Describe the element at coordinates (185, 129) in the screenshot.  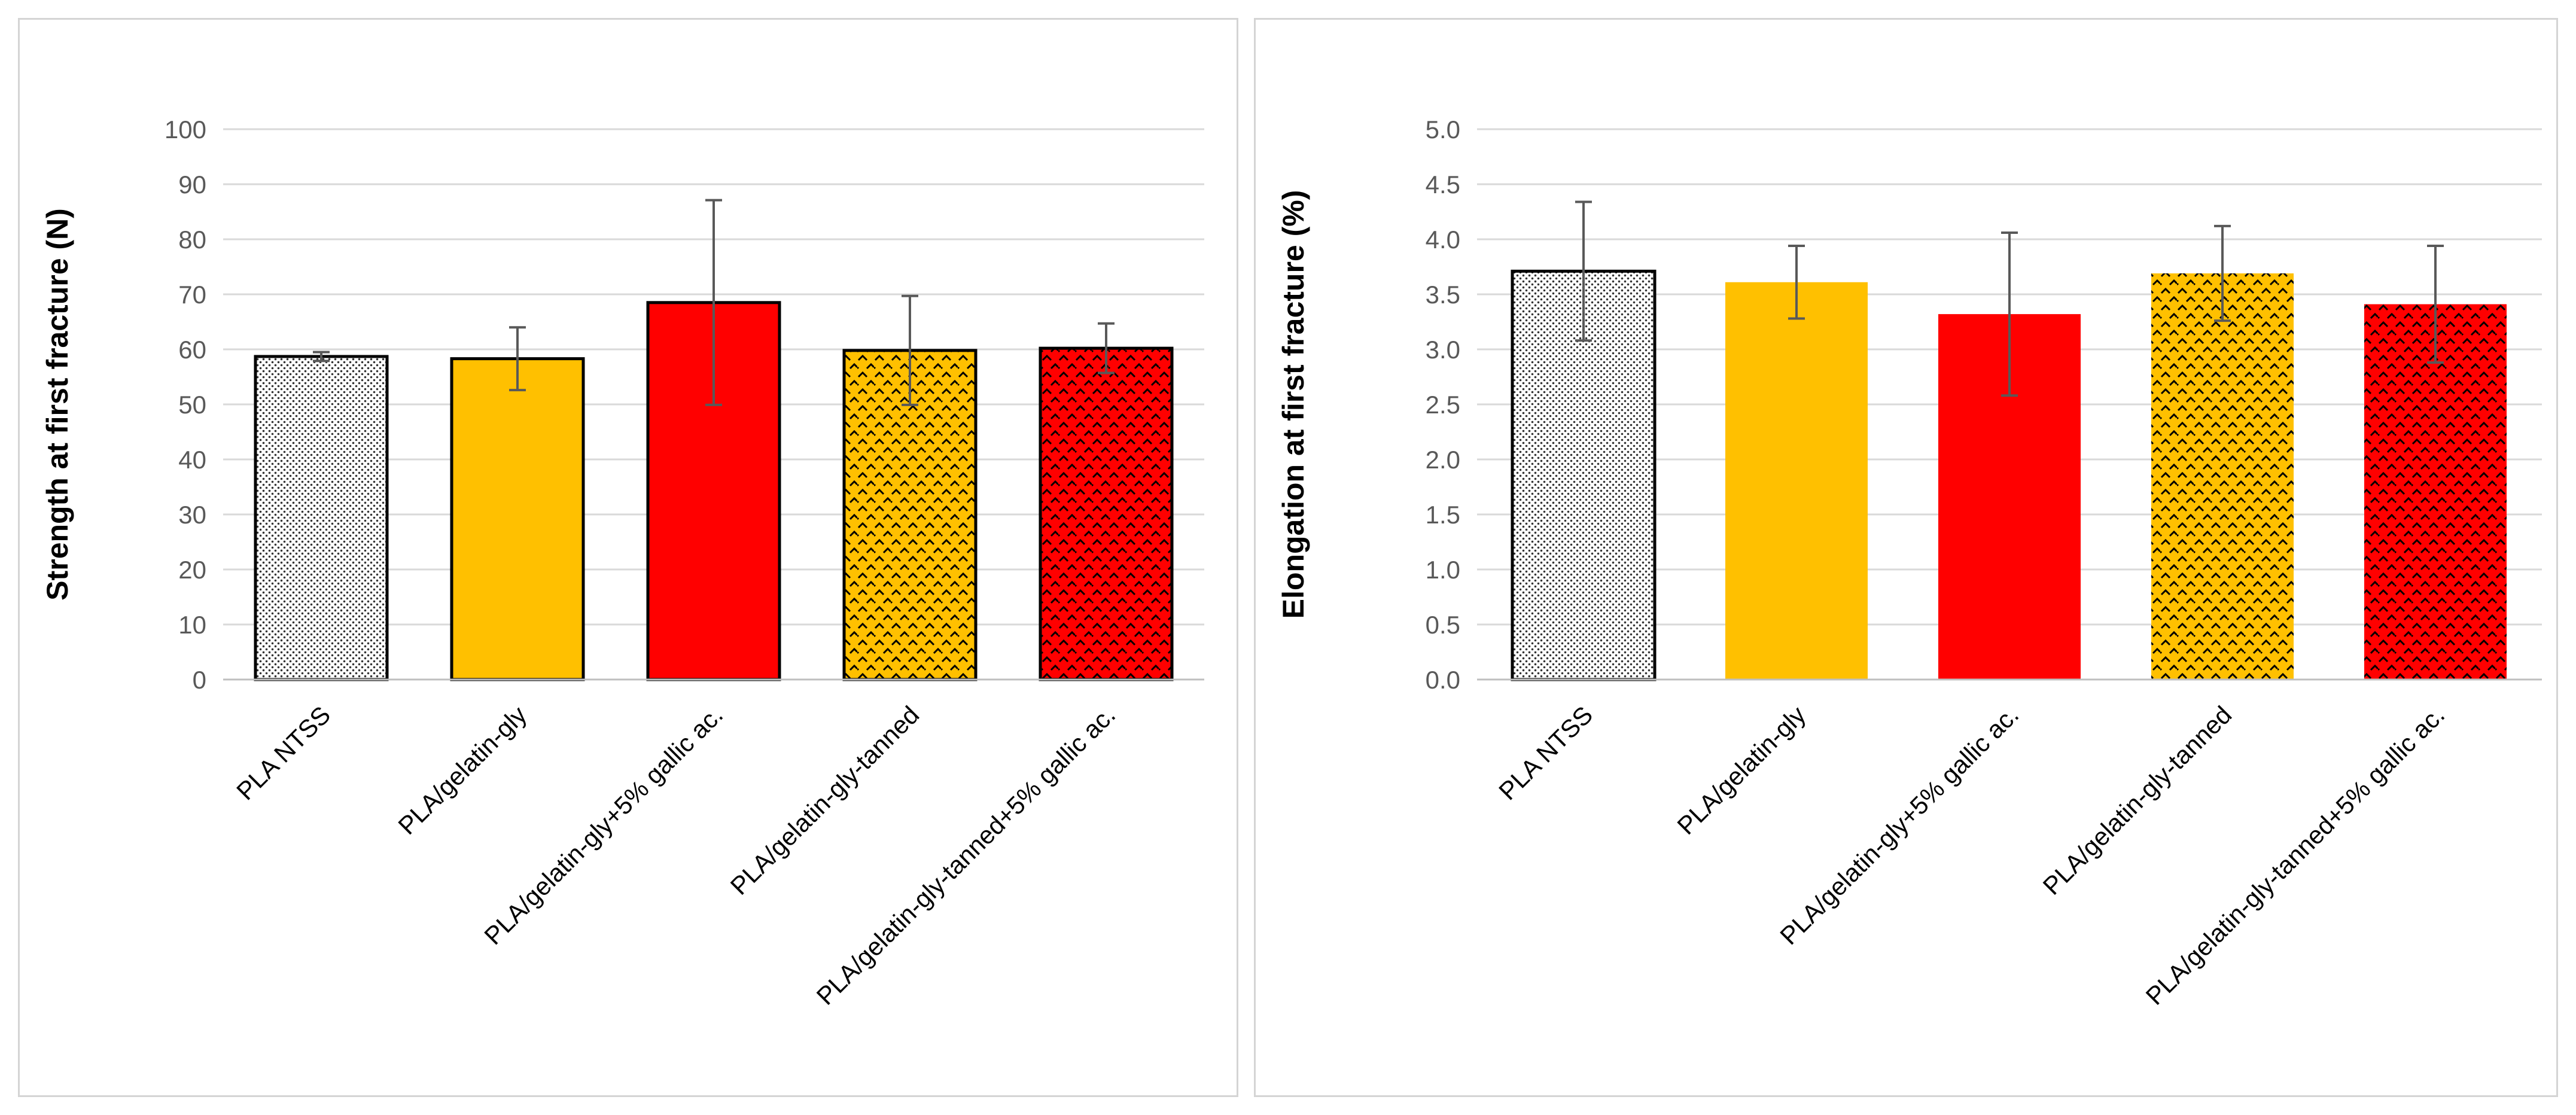
I see `y-tick-label: 100` at that location.